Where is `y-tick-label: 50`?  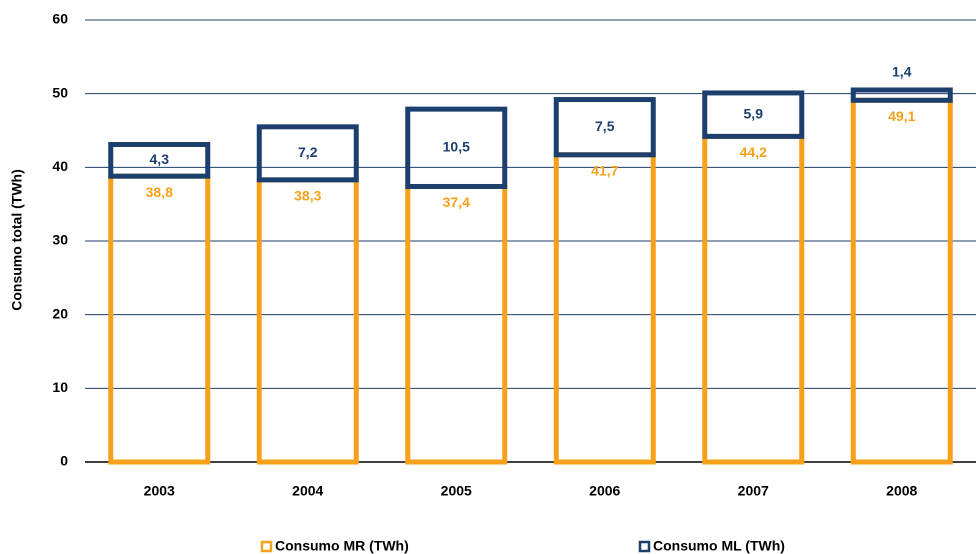 y-tick-label: 50 is located at coordinates (60, 92).